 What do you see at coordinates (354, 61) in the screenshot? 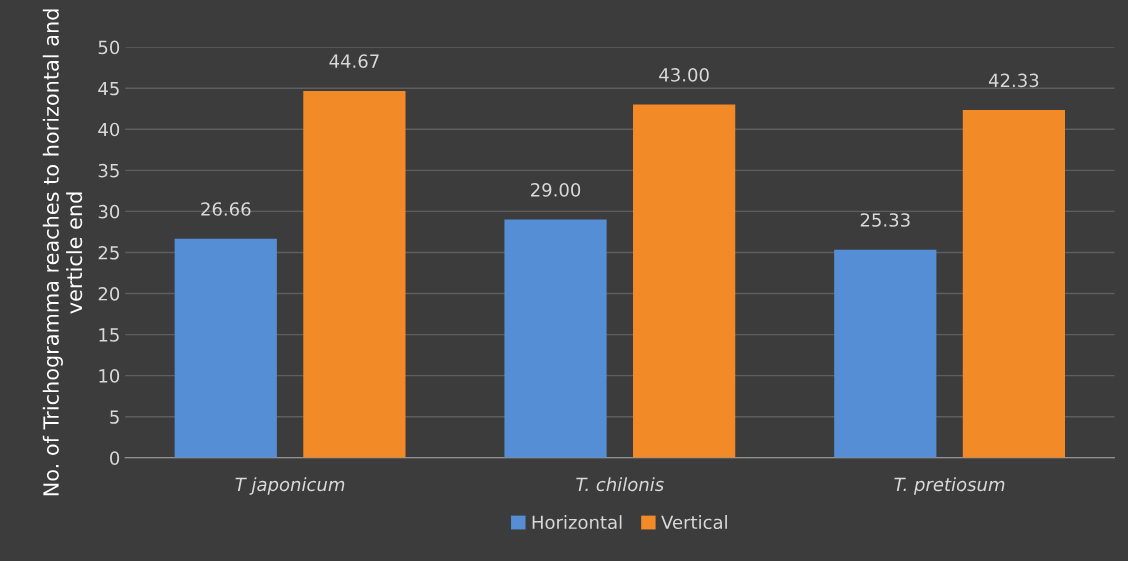
I see `data-label: 44.67` at bounding box center [354, 61].